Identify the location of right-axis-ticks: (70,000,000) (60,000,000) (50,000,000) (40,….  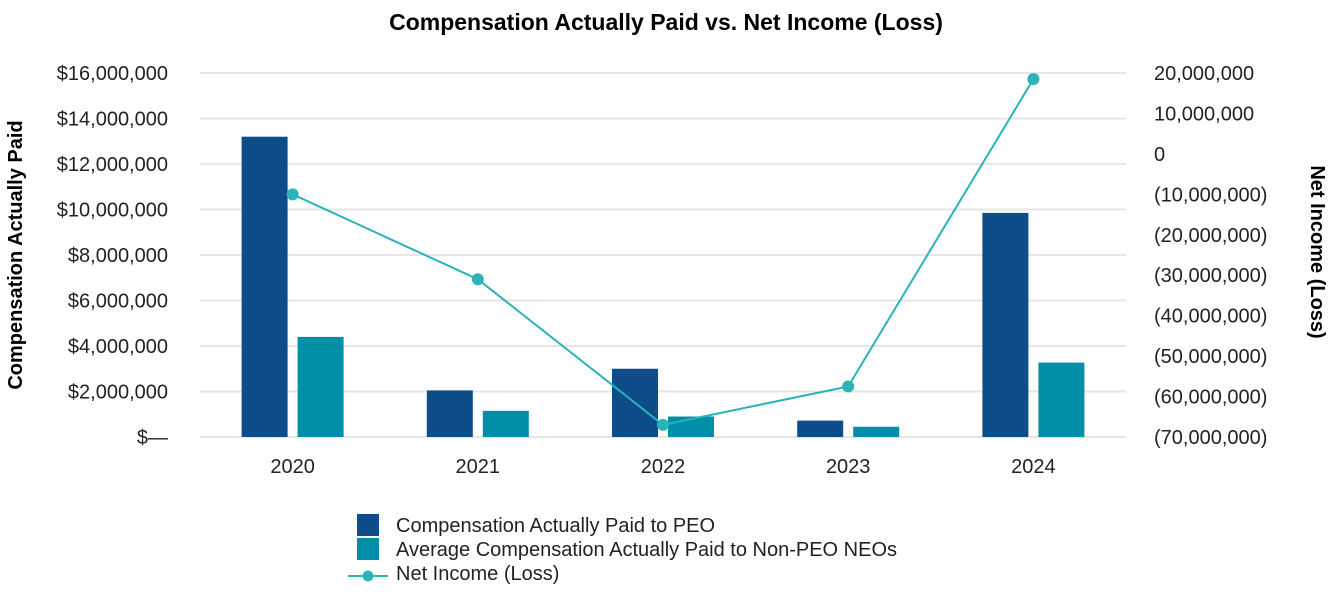
(1210, 256).